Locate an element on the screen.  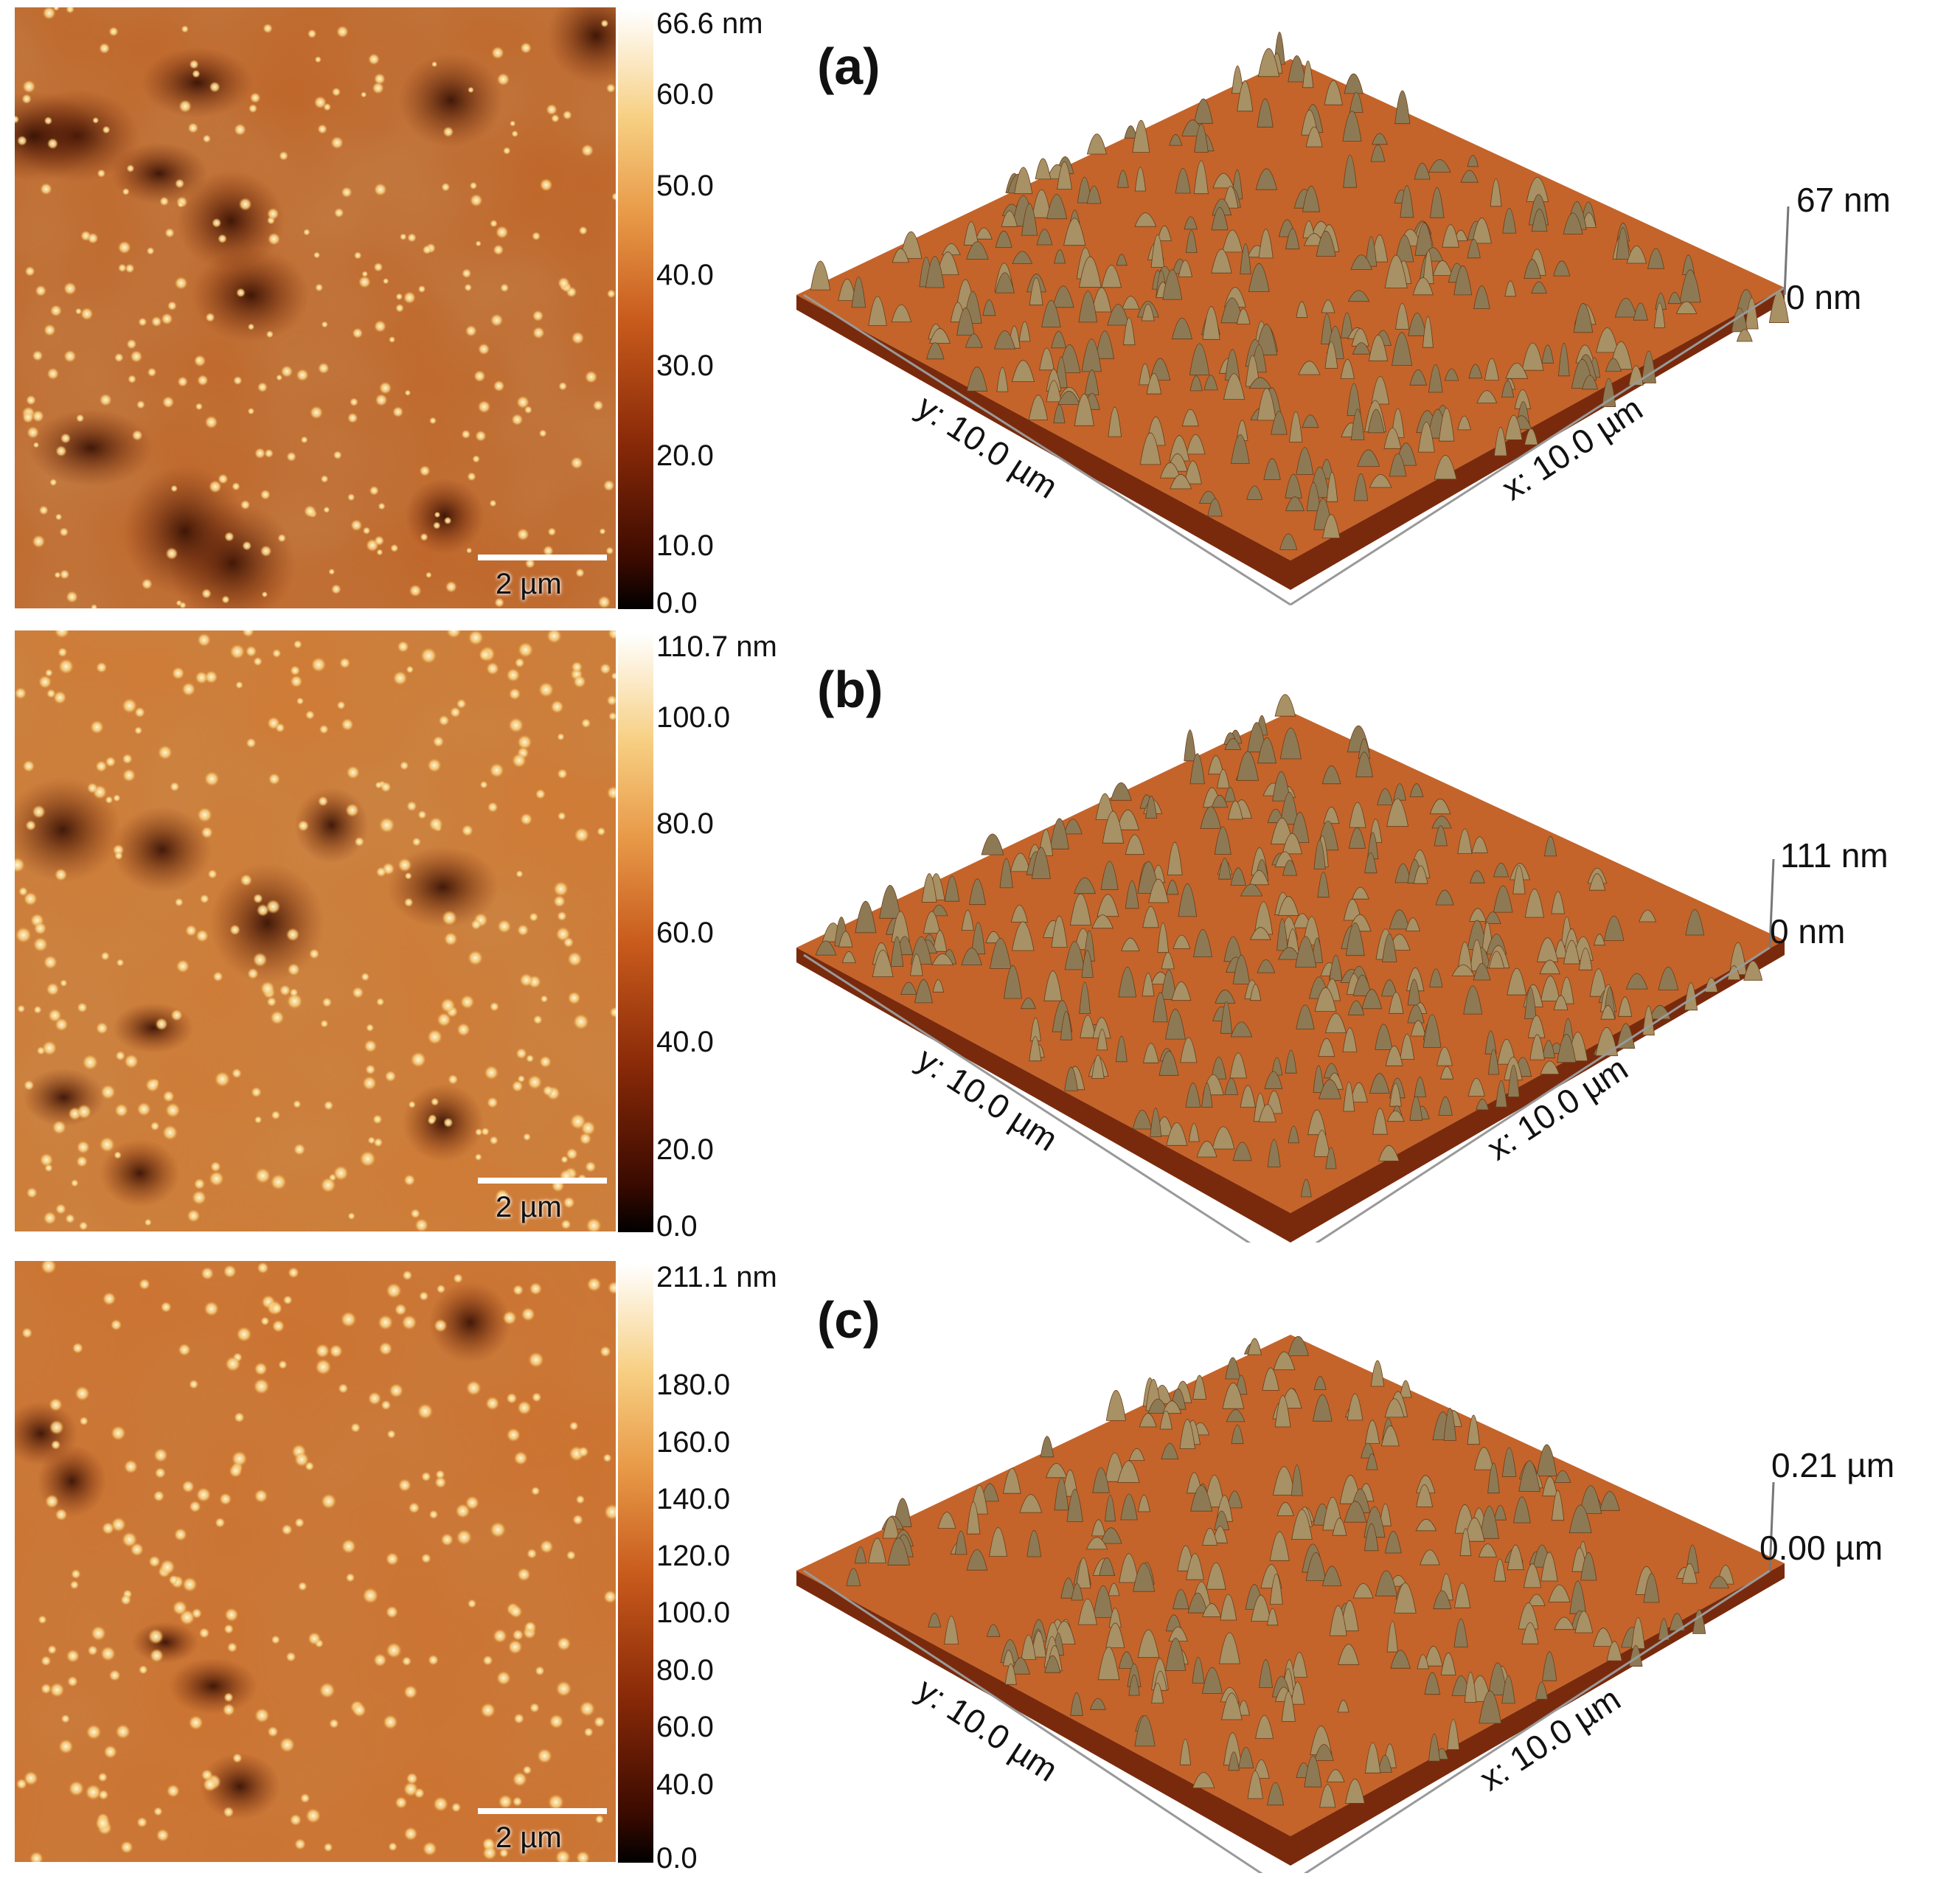
colorbar-tick: 20.0 is located at coordinates (685, 455).